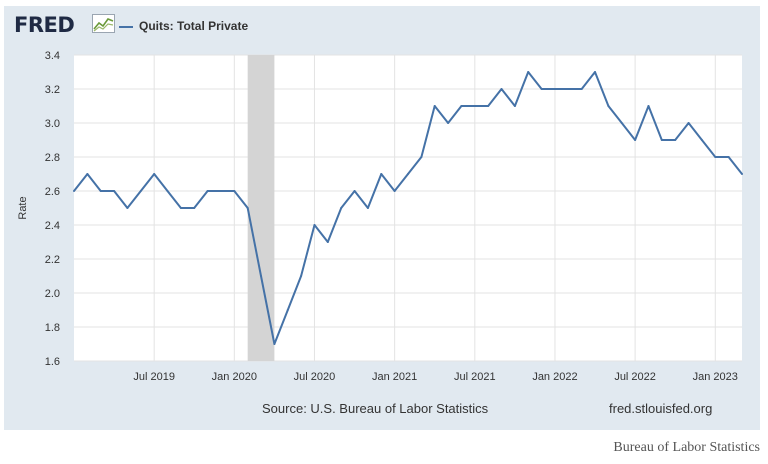  Describe the element at coordinates (52, 56) in the screenshot. I see `y-tick-label: 3.4` at that location.